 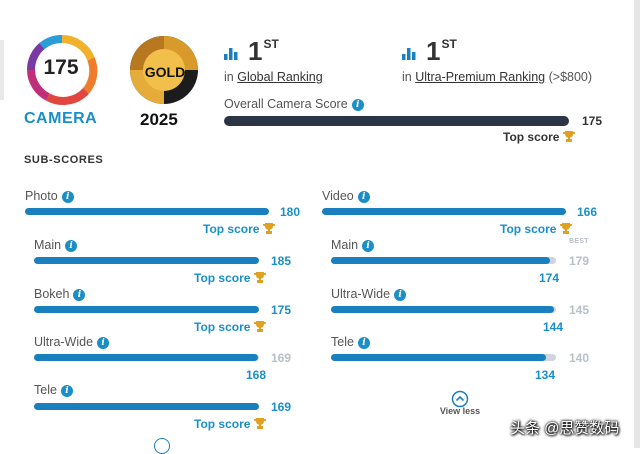 What do you see at coordinates (350, 342) in the screenshot?
I see `video-tele-label: Tele i` at bounding box center [350, 342].